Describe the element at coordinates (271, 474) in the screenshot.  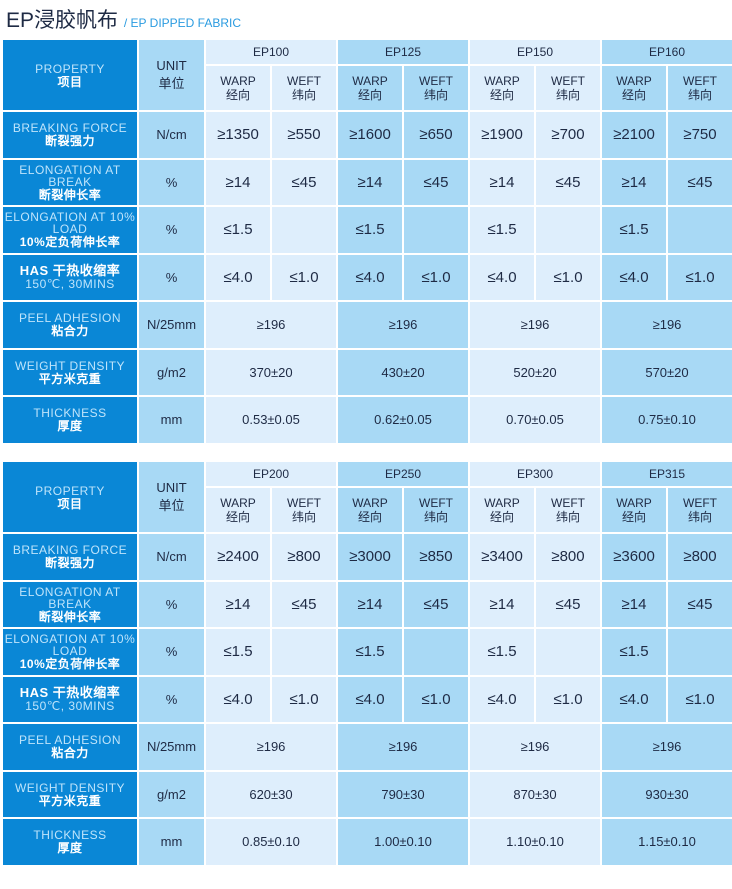
I see `model-header: EP200` at that location.